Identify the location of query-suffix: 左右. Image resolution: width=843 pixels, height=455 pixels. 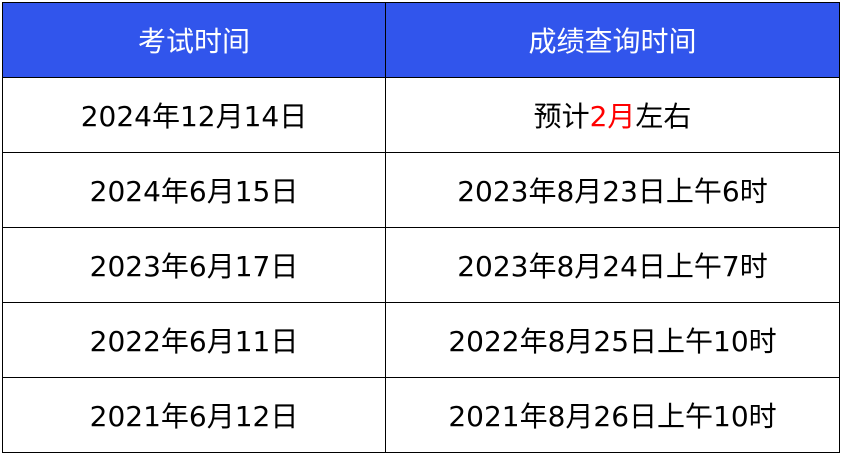
(663, 116).